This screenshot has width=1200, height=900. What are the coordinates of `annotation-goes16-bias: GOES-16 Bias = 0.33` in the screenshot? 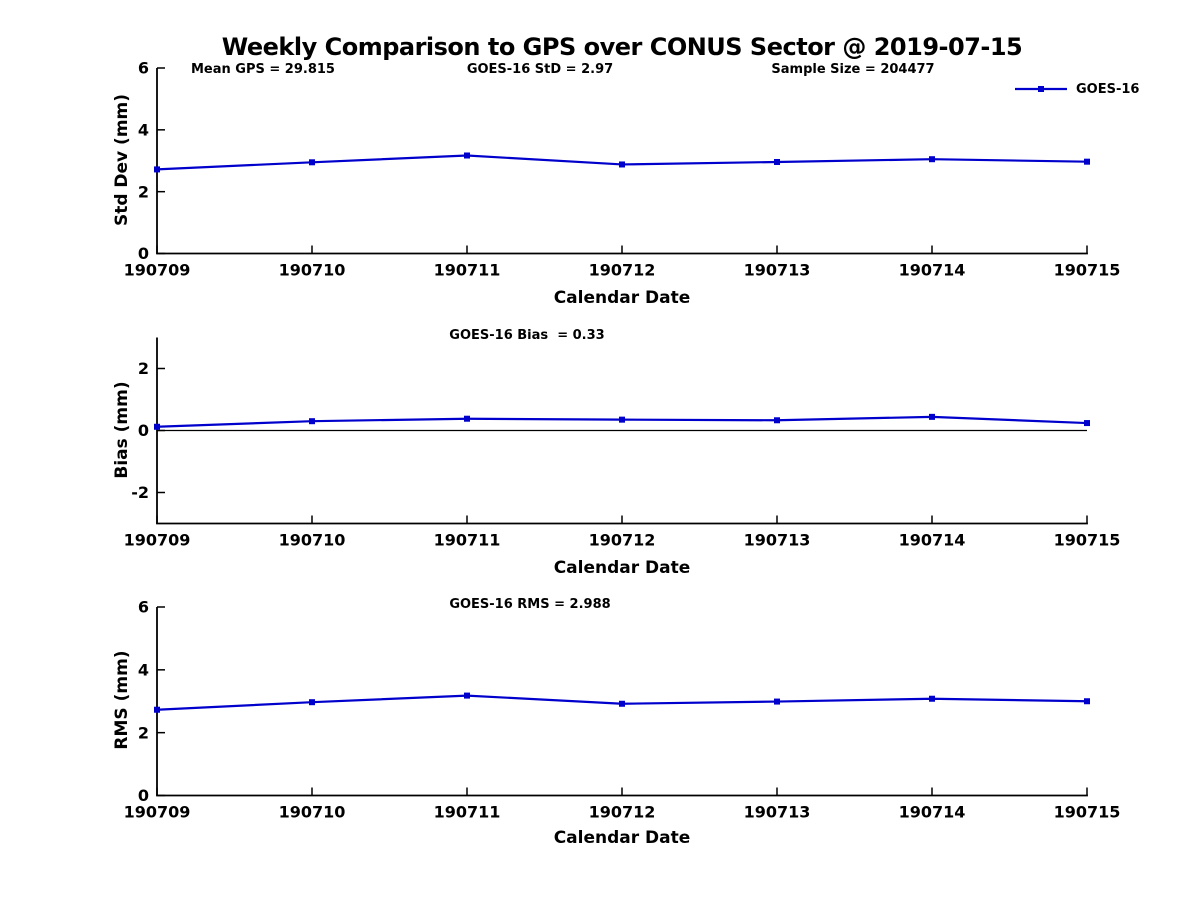 It's located at (527, 335).